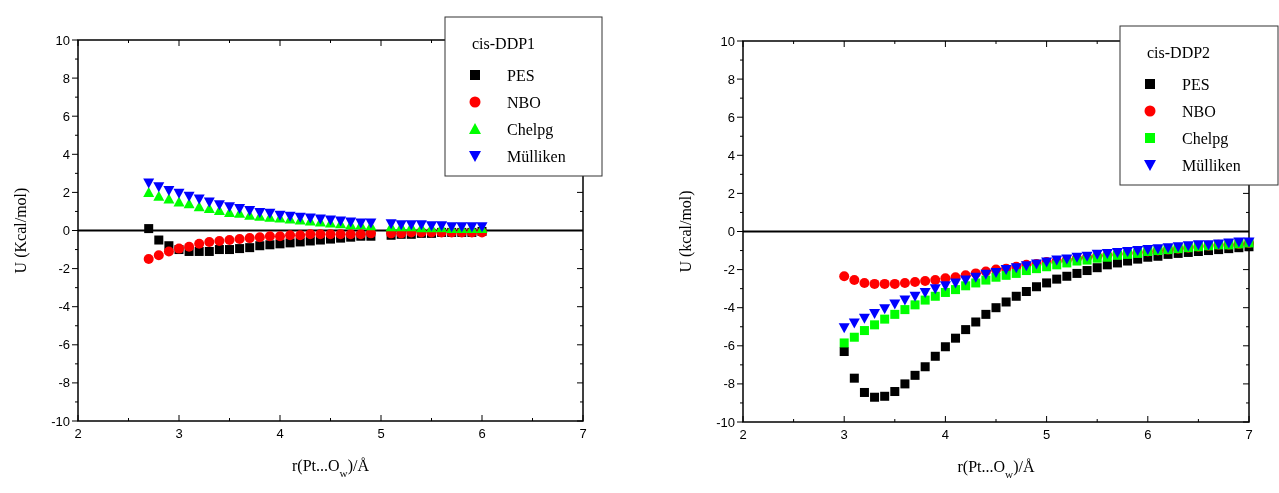 The height and width of the screenshot is (493, 1279). What do you see at coordinates (504, 43) in the screenshot?
I see `legend-title: cis-DDP1` at bounding box center [504, 43].